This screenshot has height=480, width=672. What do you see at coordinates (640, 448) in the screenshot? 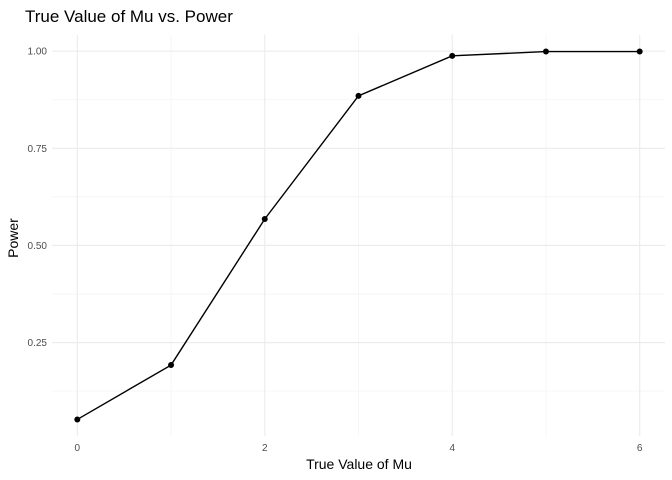
I see `x-tick-label-3: 6` at bounding box center [640, 448].